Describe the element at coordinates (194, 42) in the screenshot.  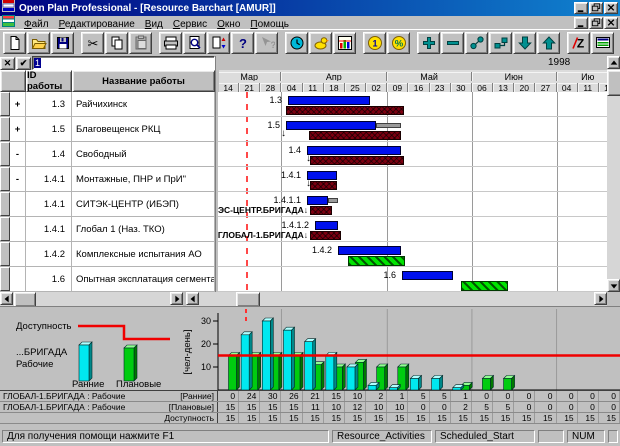
I see `print-preview-button` at that location.